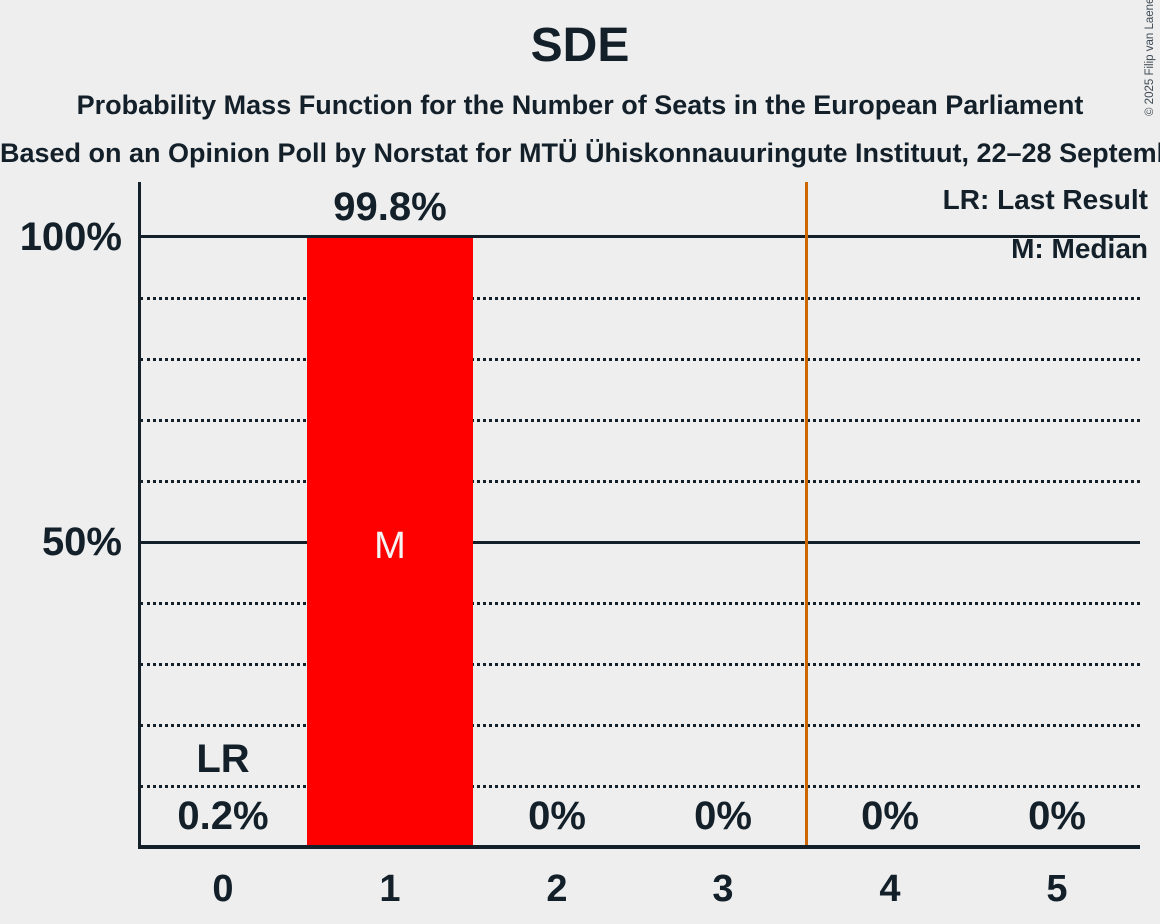  What do you see at coordinates (223, 889) in the screenshot?
I see `x-tick-0: 0` at bounding box center [223, 889].